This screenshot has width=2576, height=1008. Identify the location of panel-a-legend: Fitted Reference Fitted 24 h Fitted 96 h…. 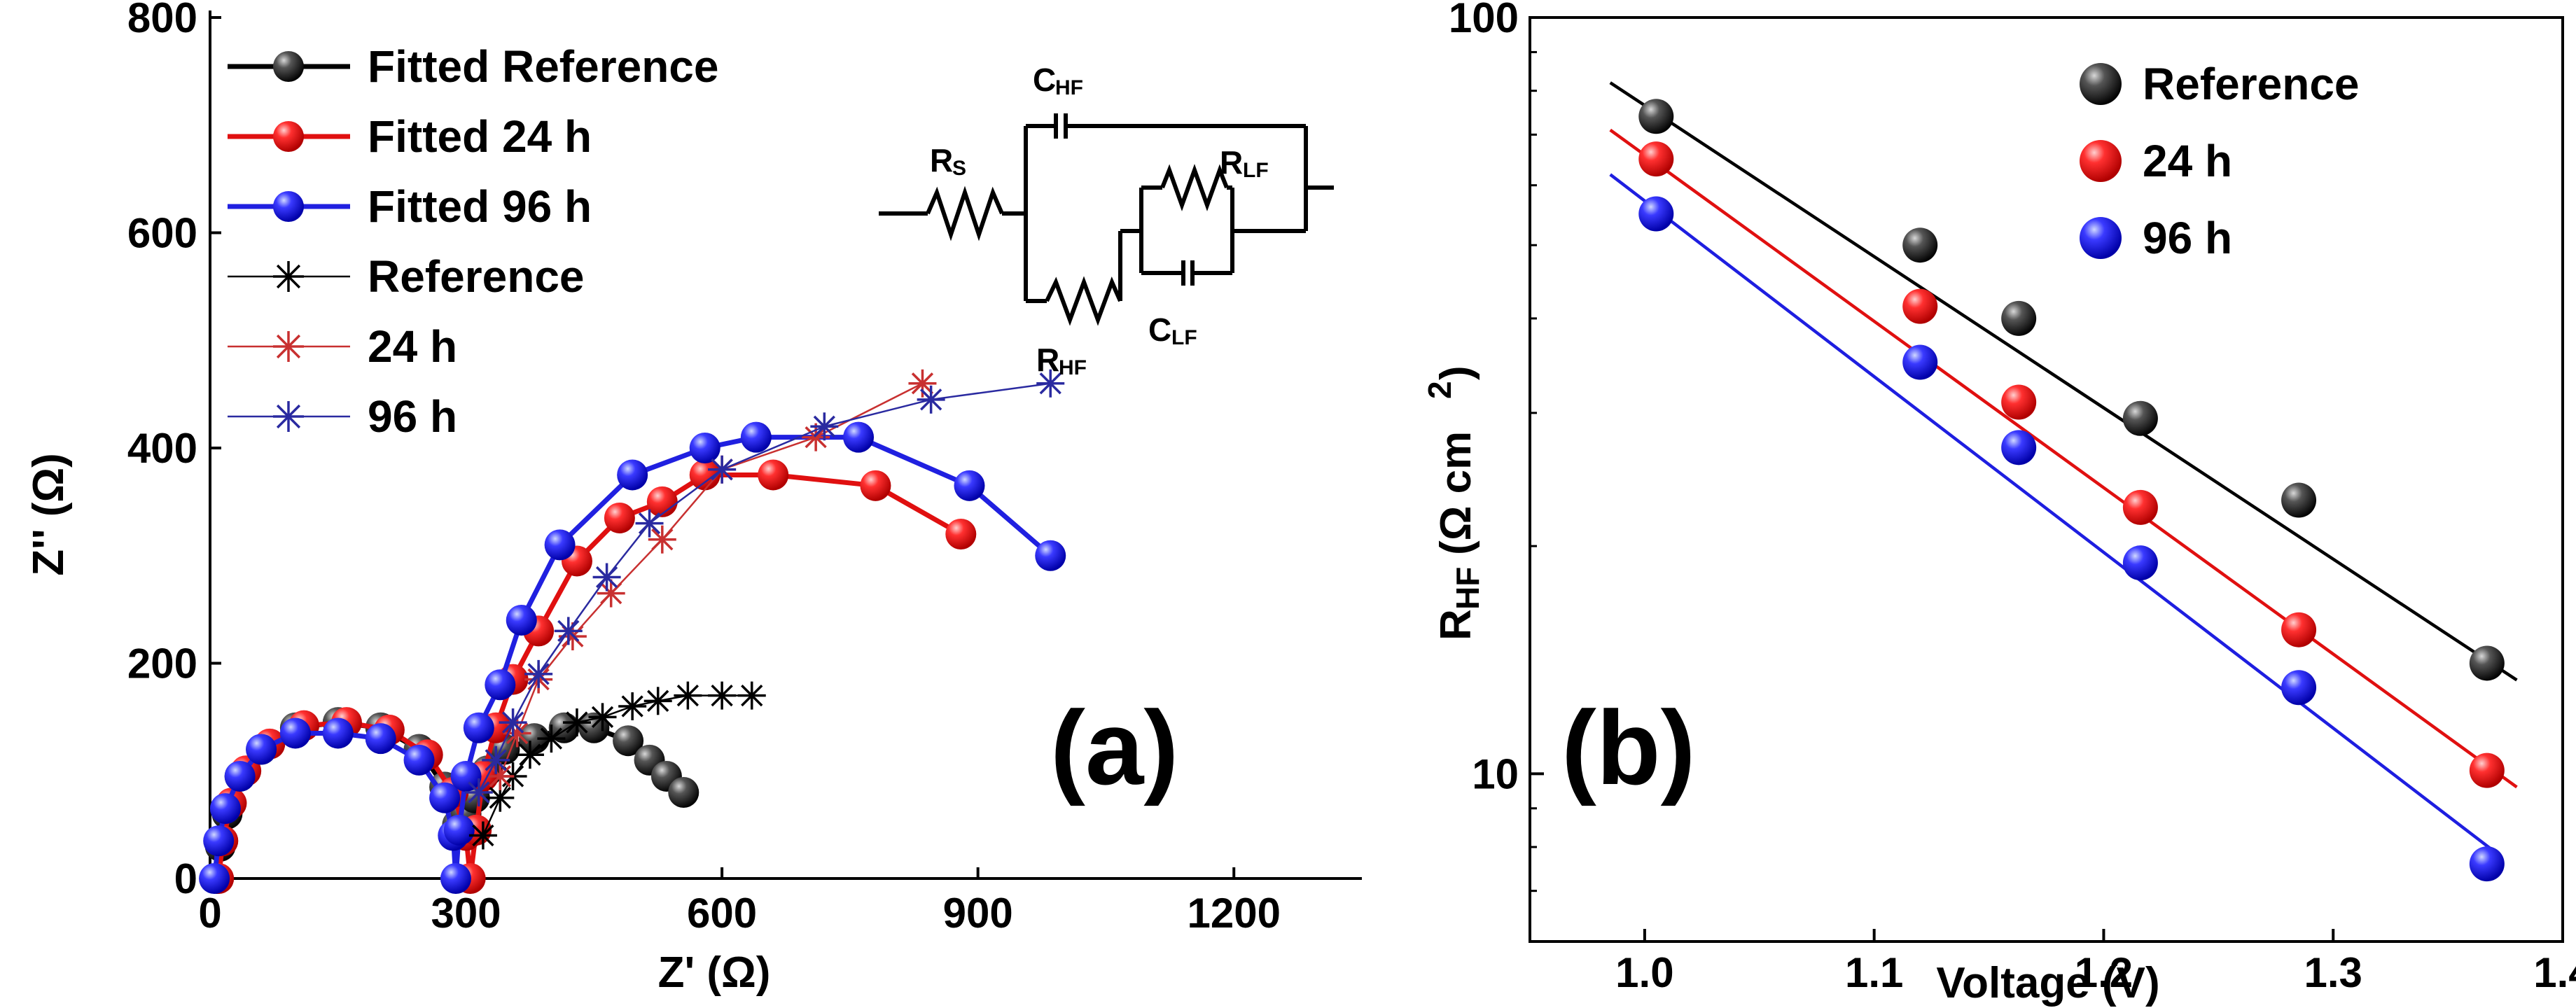
(473, 241).